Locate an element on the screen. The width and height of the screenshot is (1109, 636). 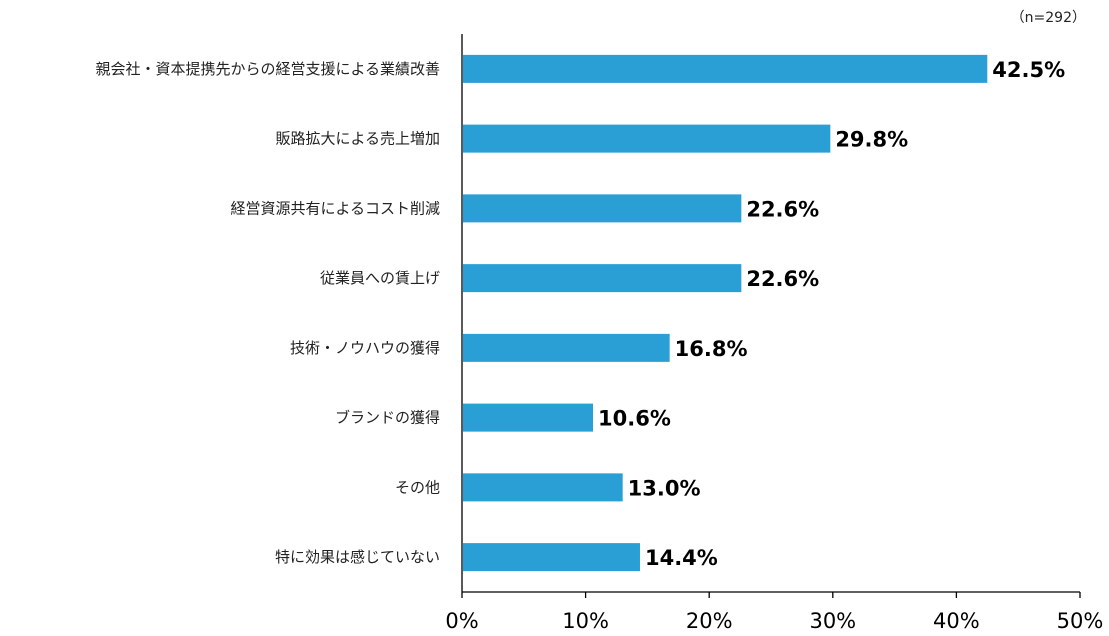
category-label: 特に効果は感じていない is located at coordinates (357, 557).